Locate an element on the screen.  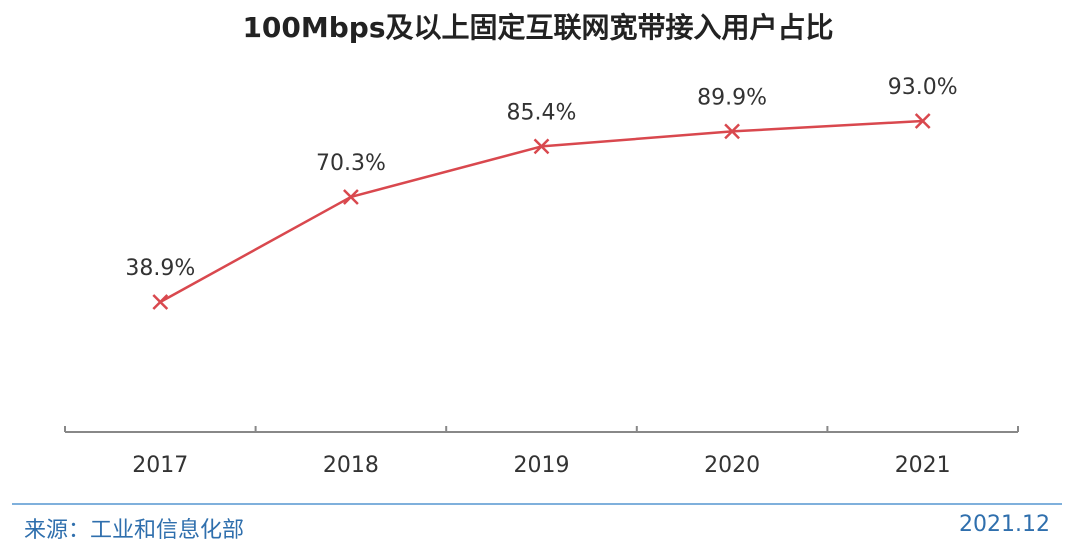
data-label: 38.9% is located at coordinates (160, 268).